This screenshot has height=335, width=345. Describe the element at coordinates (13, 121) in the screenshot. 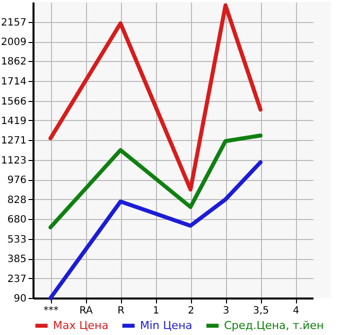

I see `y-tick-label: 1419` at that location.